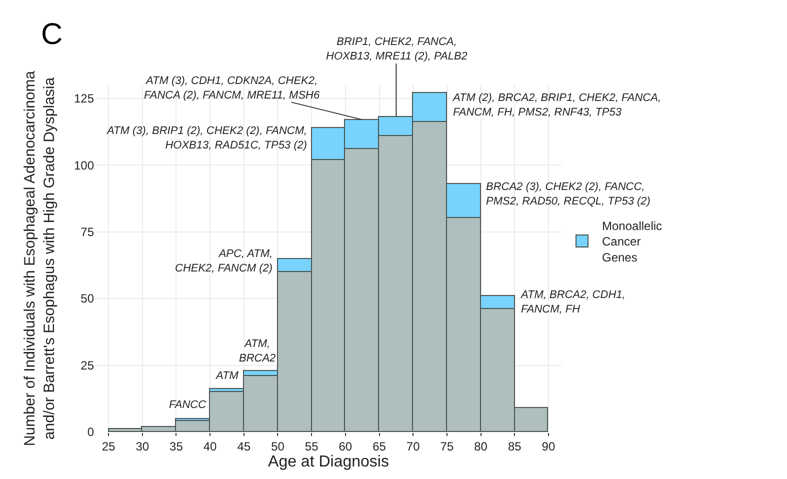 This screenshot has height=479, width=787. Describe the element at coordinates (379, 446) in the screenshot. I see `x-tick-label: 65` at that location.